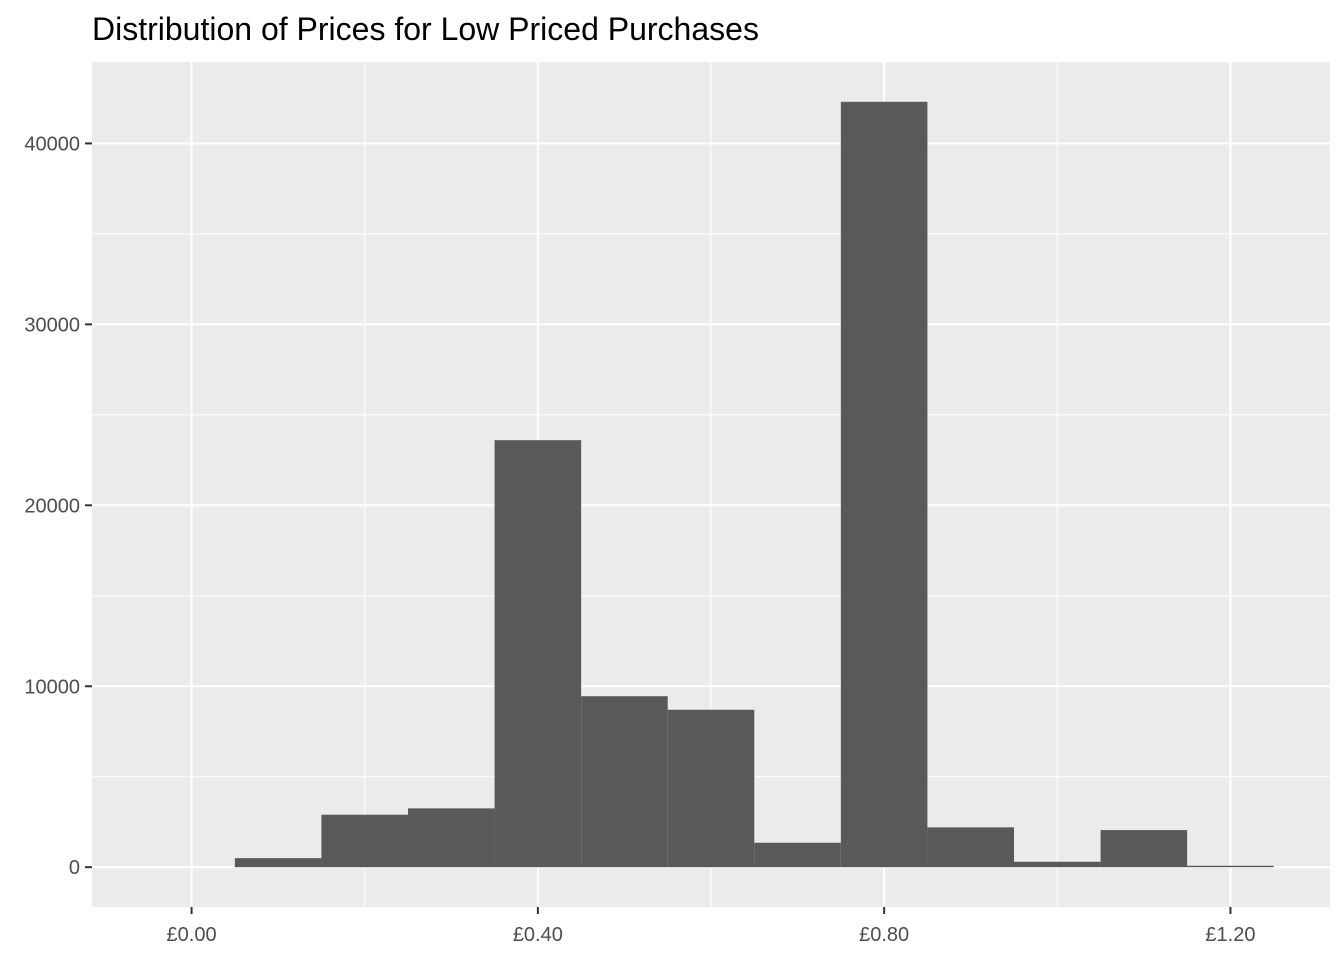  What do you see at coordinates (52, 506) in the screenshot?
I see `y-tick-label: 20000` at bounding box center [52, 506].